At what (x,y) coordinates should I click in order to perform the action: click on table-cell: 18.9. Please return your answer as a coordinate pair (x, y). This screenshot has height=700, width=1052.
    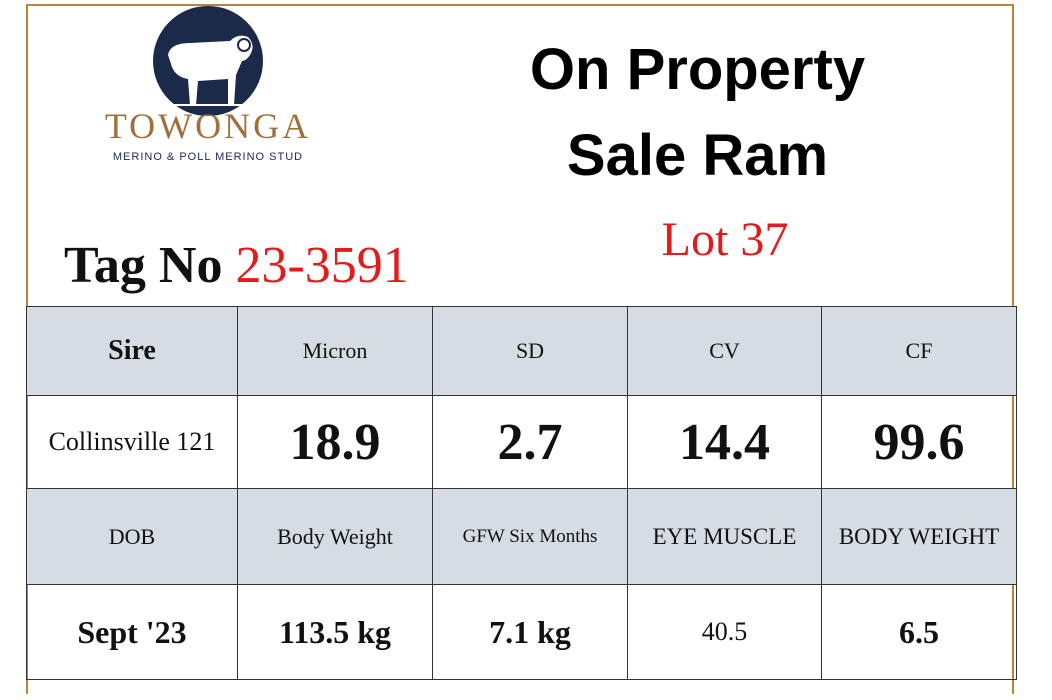
    Looking at the image, I should click on (335, 442).